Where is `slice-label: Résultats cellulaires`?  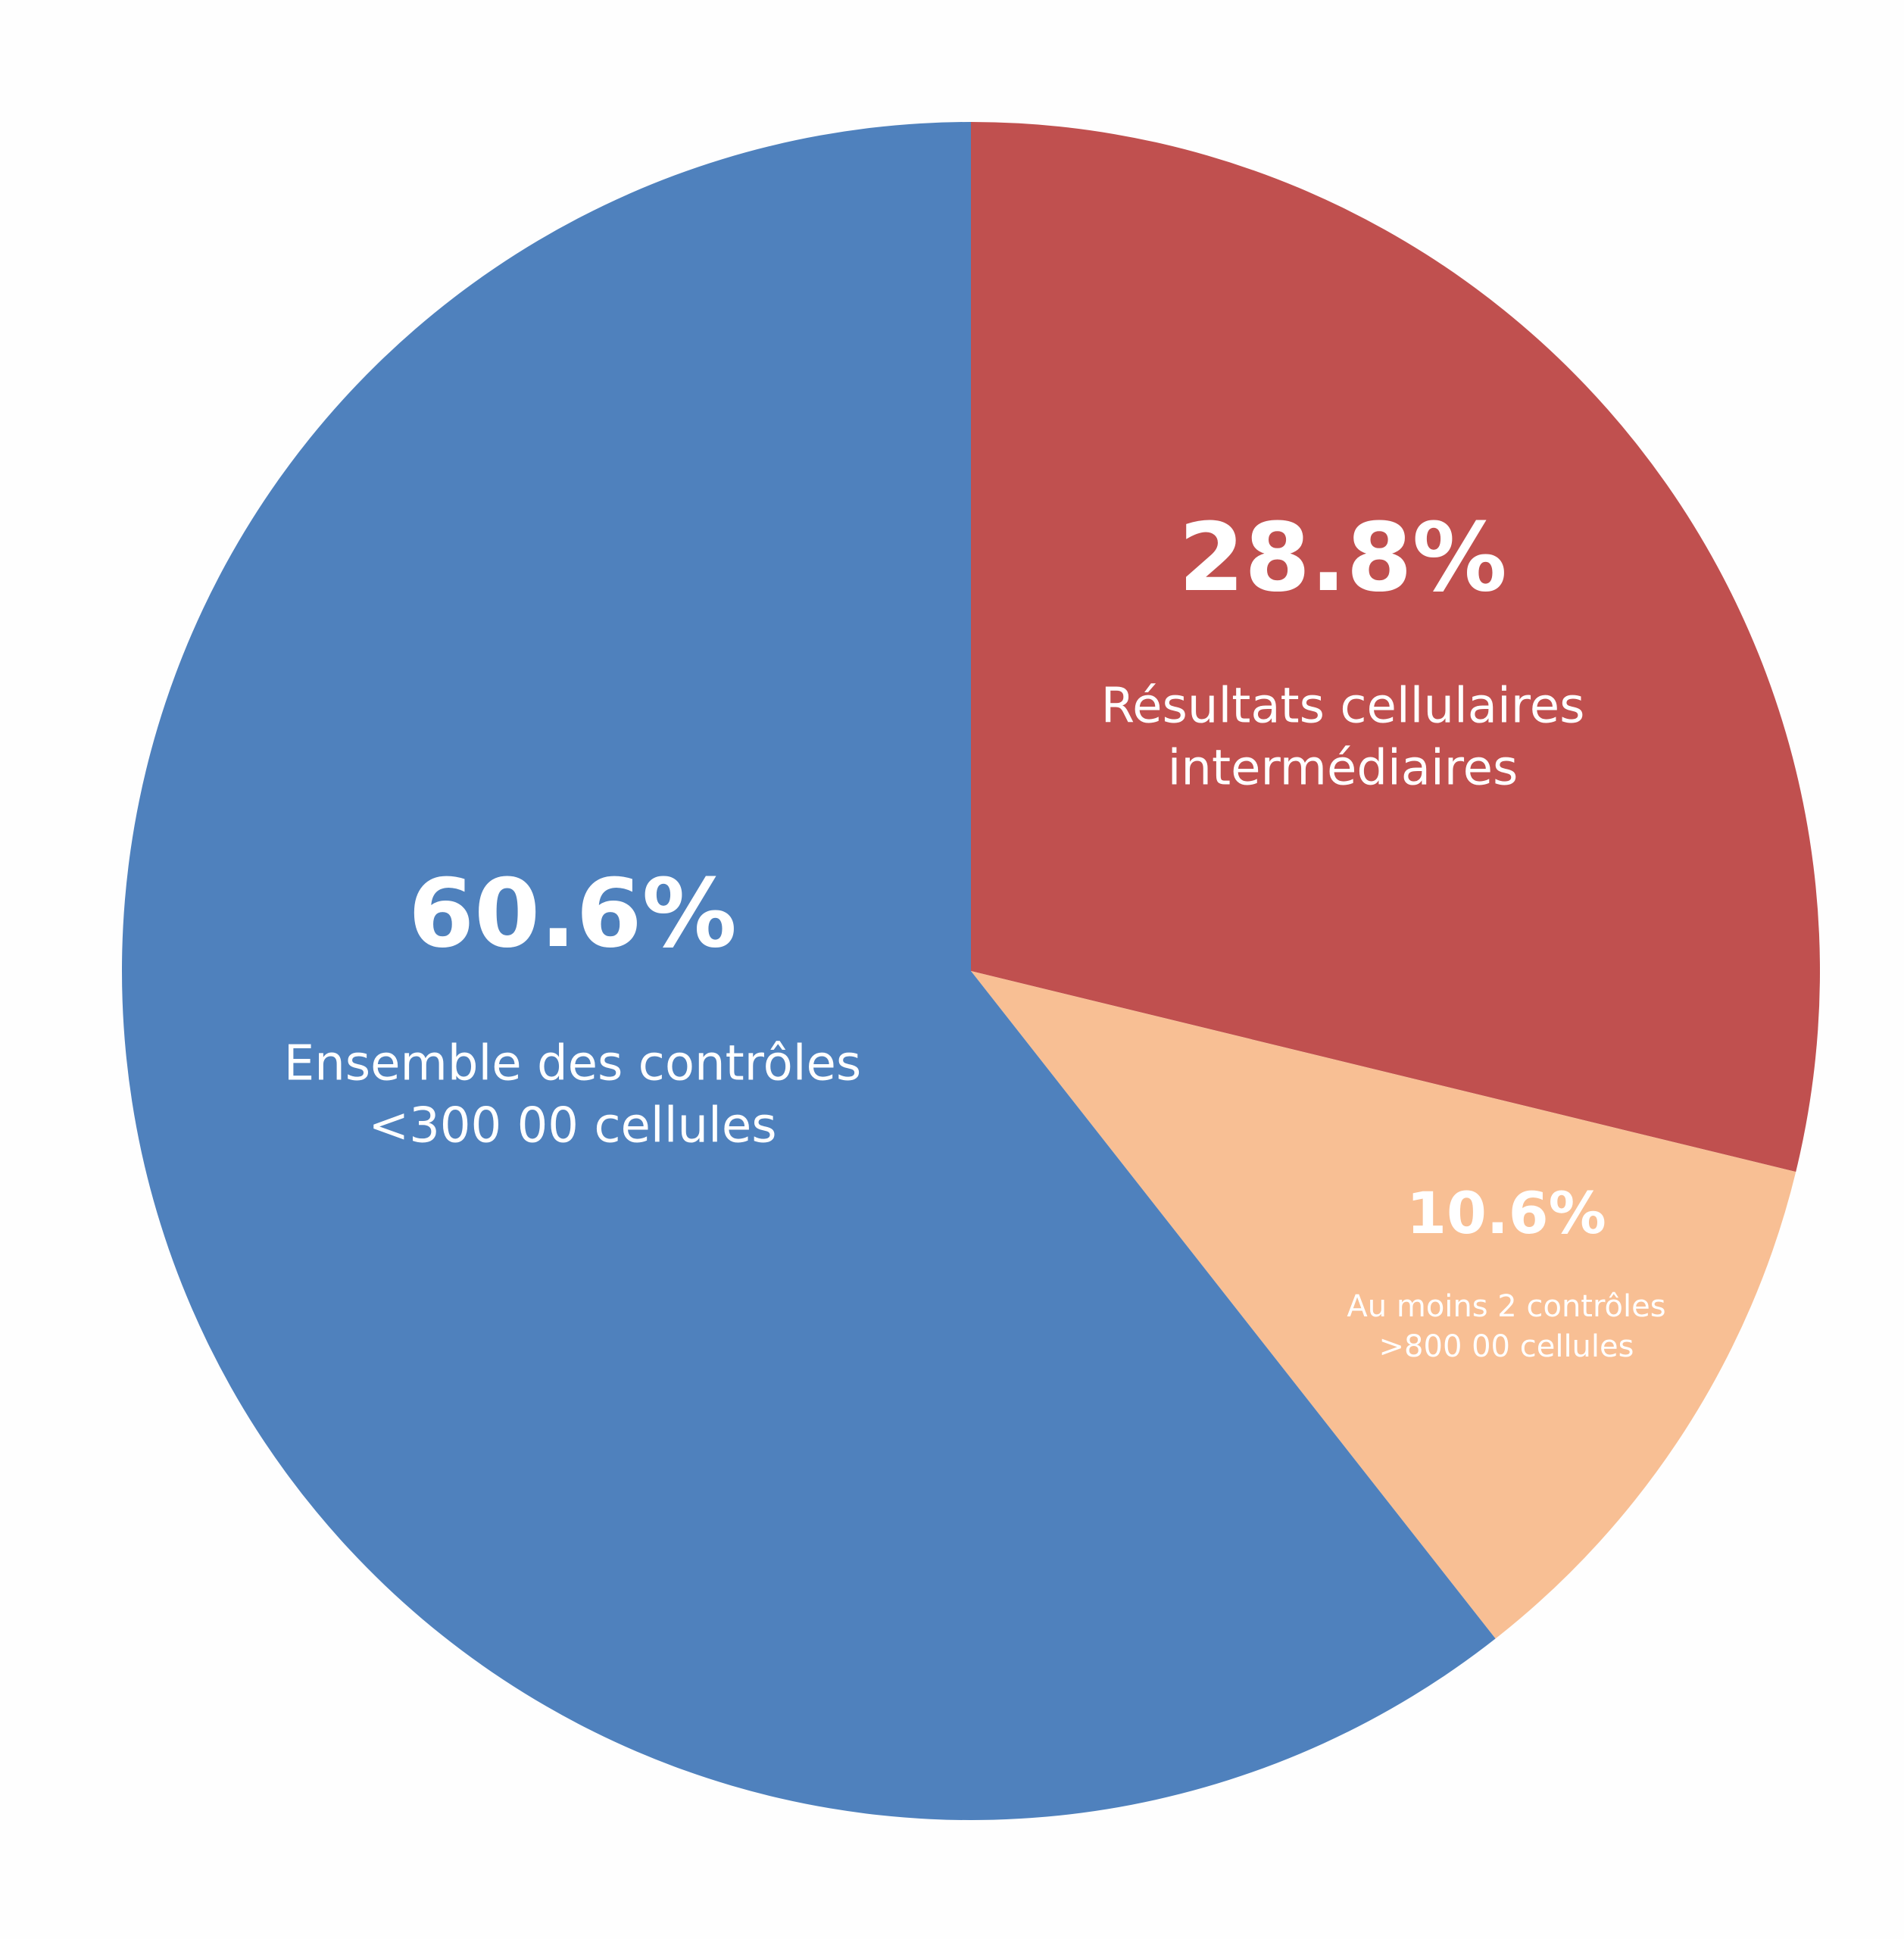
slice-label: Résultats cellulaires is located at coordinates (1343, 707).